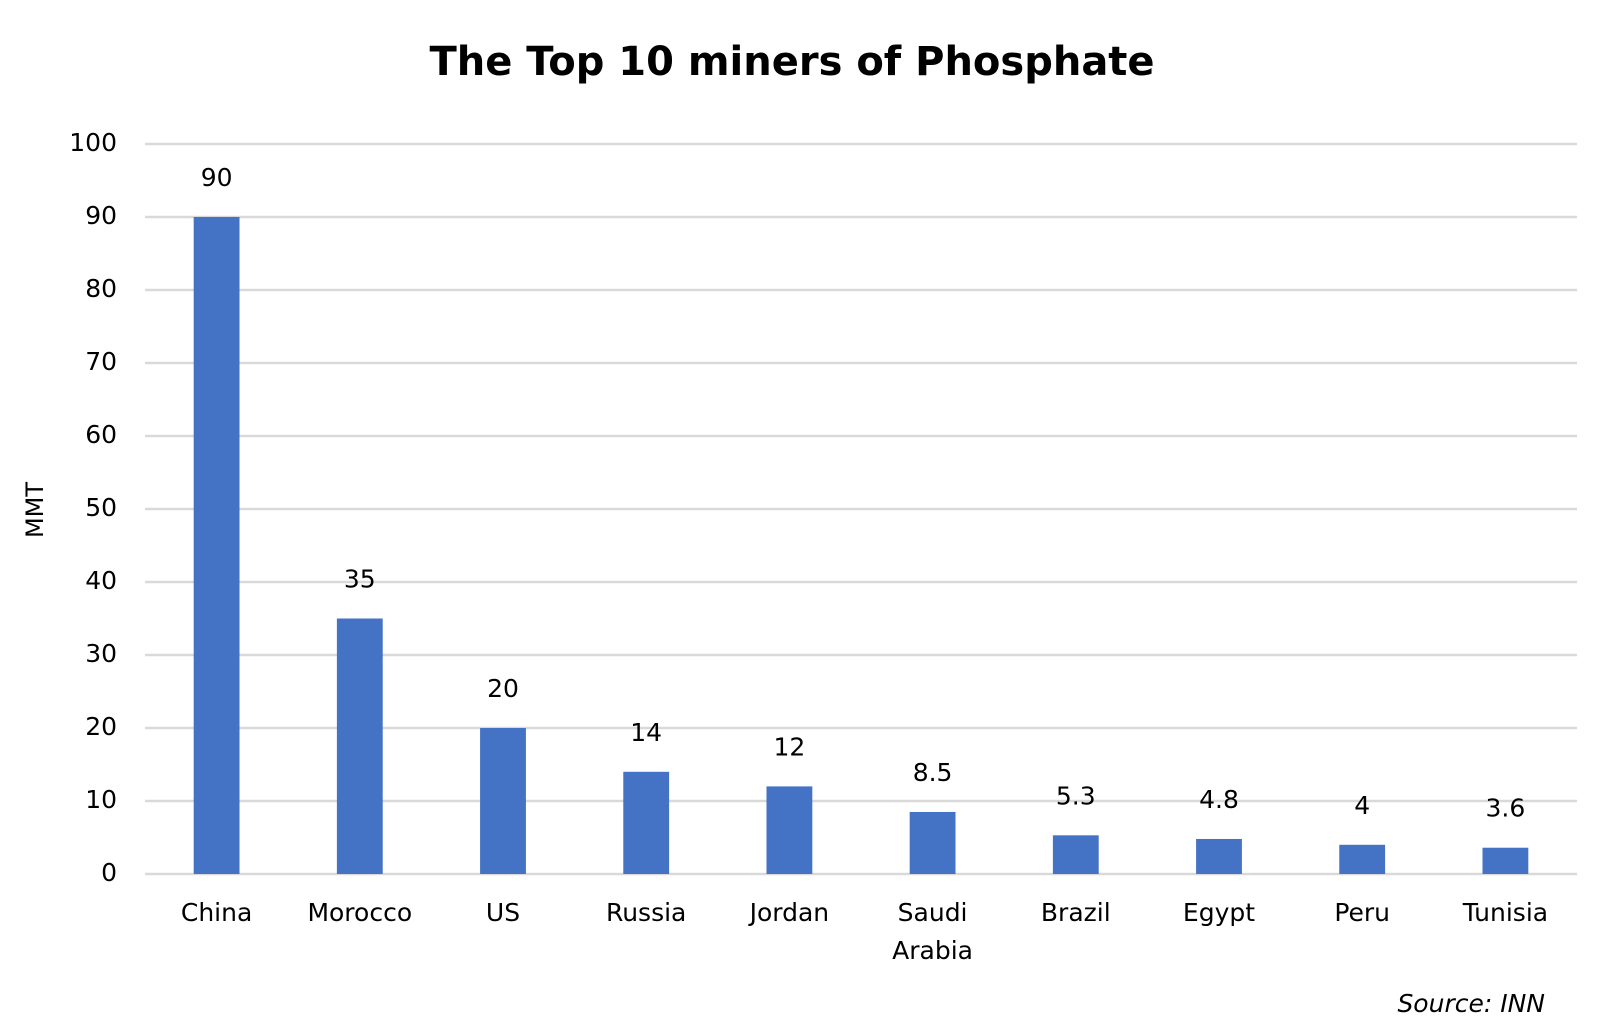 This screenshot has height=1025, width=1605. Describe the element at coordinates (217, 177) in the screenshot. I see `data-label: 90` at that location.